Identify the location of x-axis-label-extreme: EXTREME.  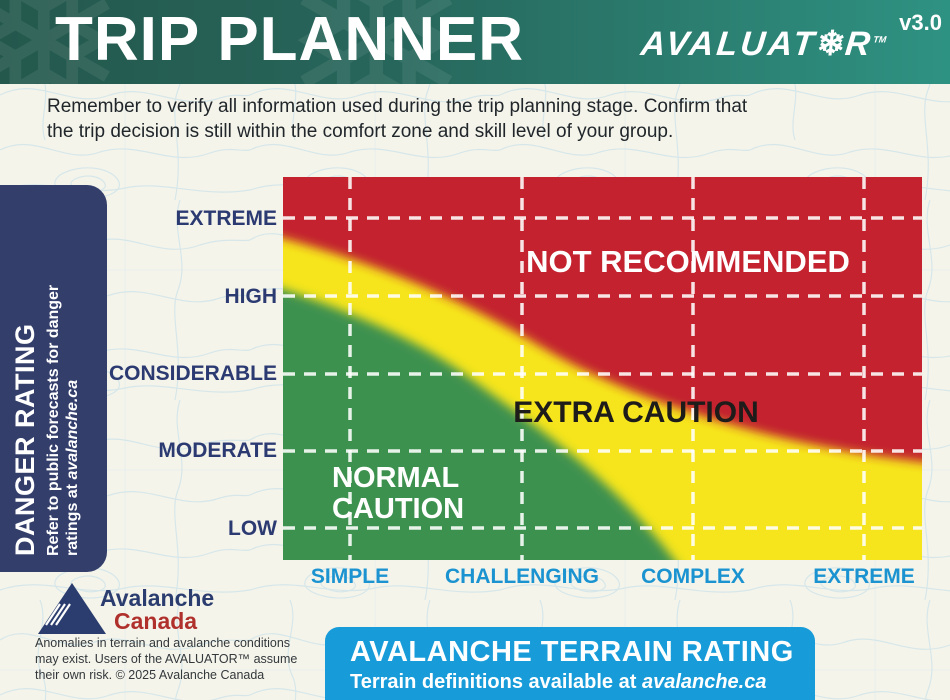
(864, 576).